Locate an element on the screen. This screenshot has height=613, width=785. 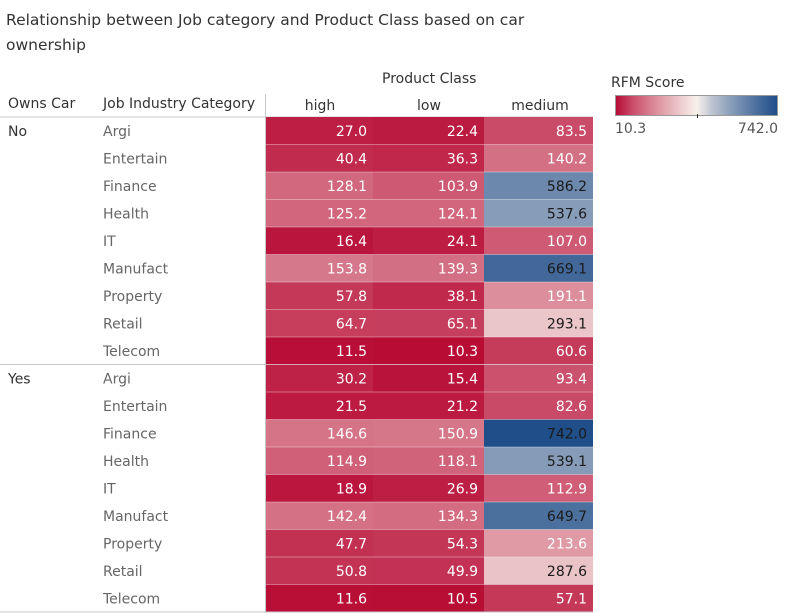
cell-value-label: 586.2 is located at coordinates (567, 187).